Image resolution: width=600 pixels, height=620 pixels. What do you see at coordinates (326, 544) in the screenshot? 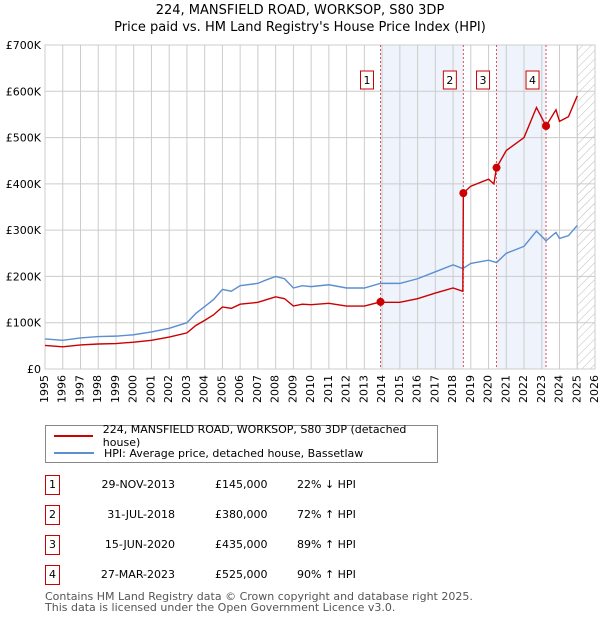
I see `sale-hpi-diff: 89% ↑ HPI` at bounding box center [326, 544].